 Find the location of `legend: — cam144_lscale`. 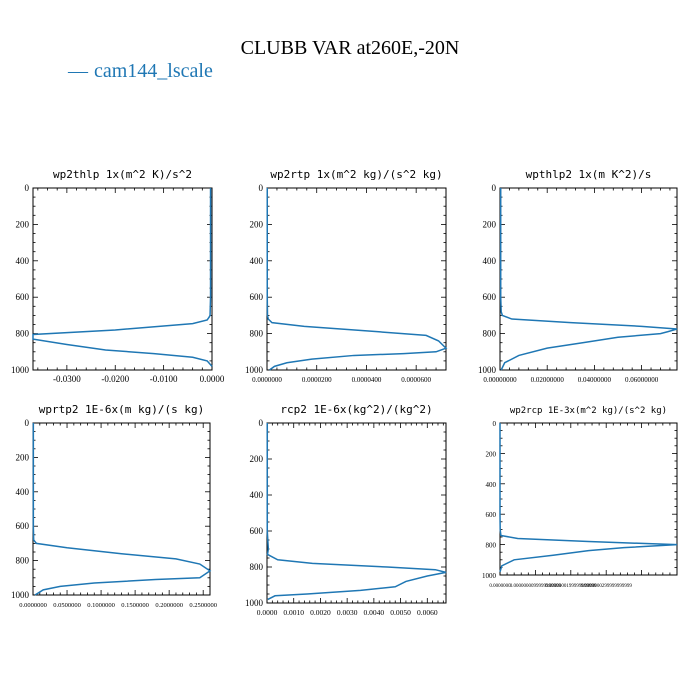

legend: — cam144_lscale is located at coordinates (140, 71).